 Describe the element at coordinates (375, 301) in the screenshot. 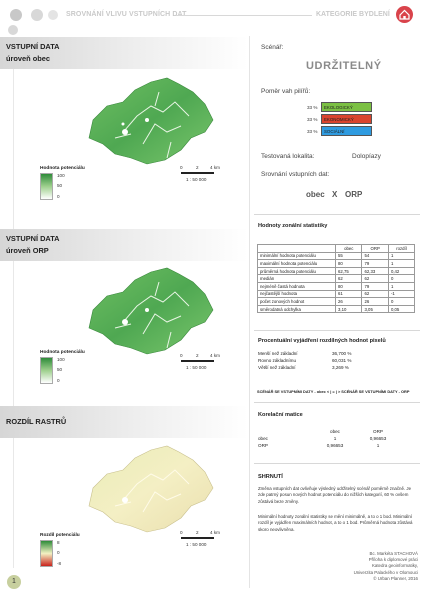

I see `table-cell: 26` at that location.